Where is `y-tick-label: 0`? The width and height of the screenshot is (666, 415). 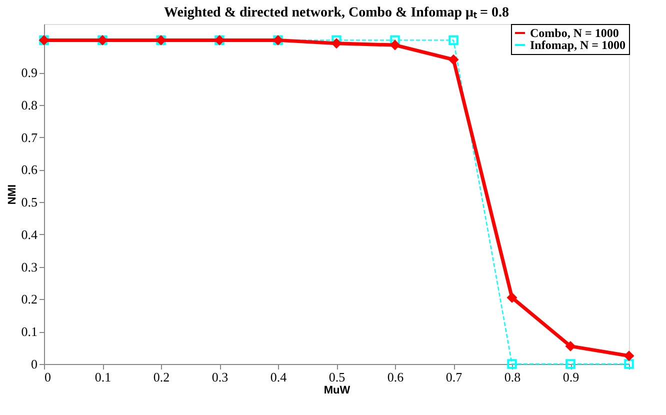
y-tick-label: 0 is located at coordinates (34, 364).